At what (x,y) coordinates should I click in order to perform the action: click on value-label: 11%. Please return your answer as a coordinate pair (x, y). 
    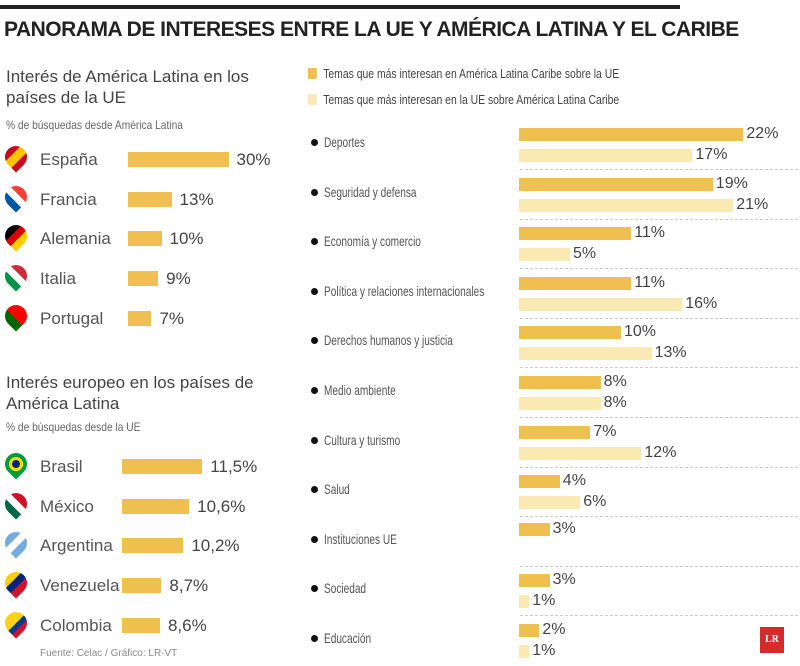
    Looking at the image, I should click on (650, 233).